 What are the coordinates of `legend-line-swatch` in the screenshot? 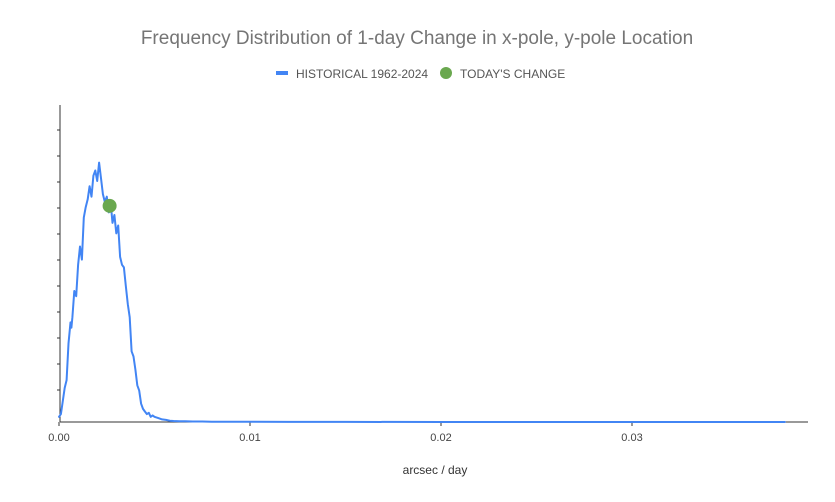 It's located at (282, 73).